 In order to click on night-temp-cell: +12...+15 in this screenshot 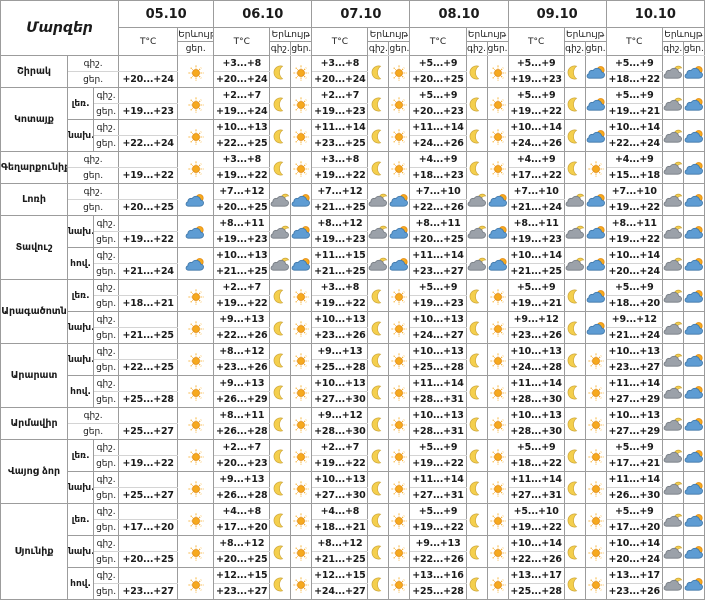, I will do `click(242, 575)`.